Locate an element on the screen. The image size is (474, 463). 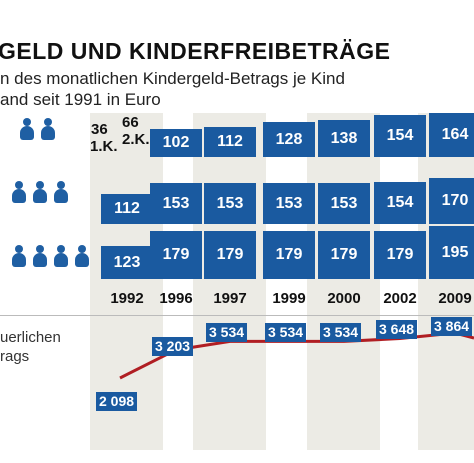
bar-value: 123 is located at coordinates (127, 262).